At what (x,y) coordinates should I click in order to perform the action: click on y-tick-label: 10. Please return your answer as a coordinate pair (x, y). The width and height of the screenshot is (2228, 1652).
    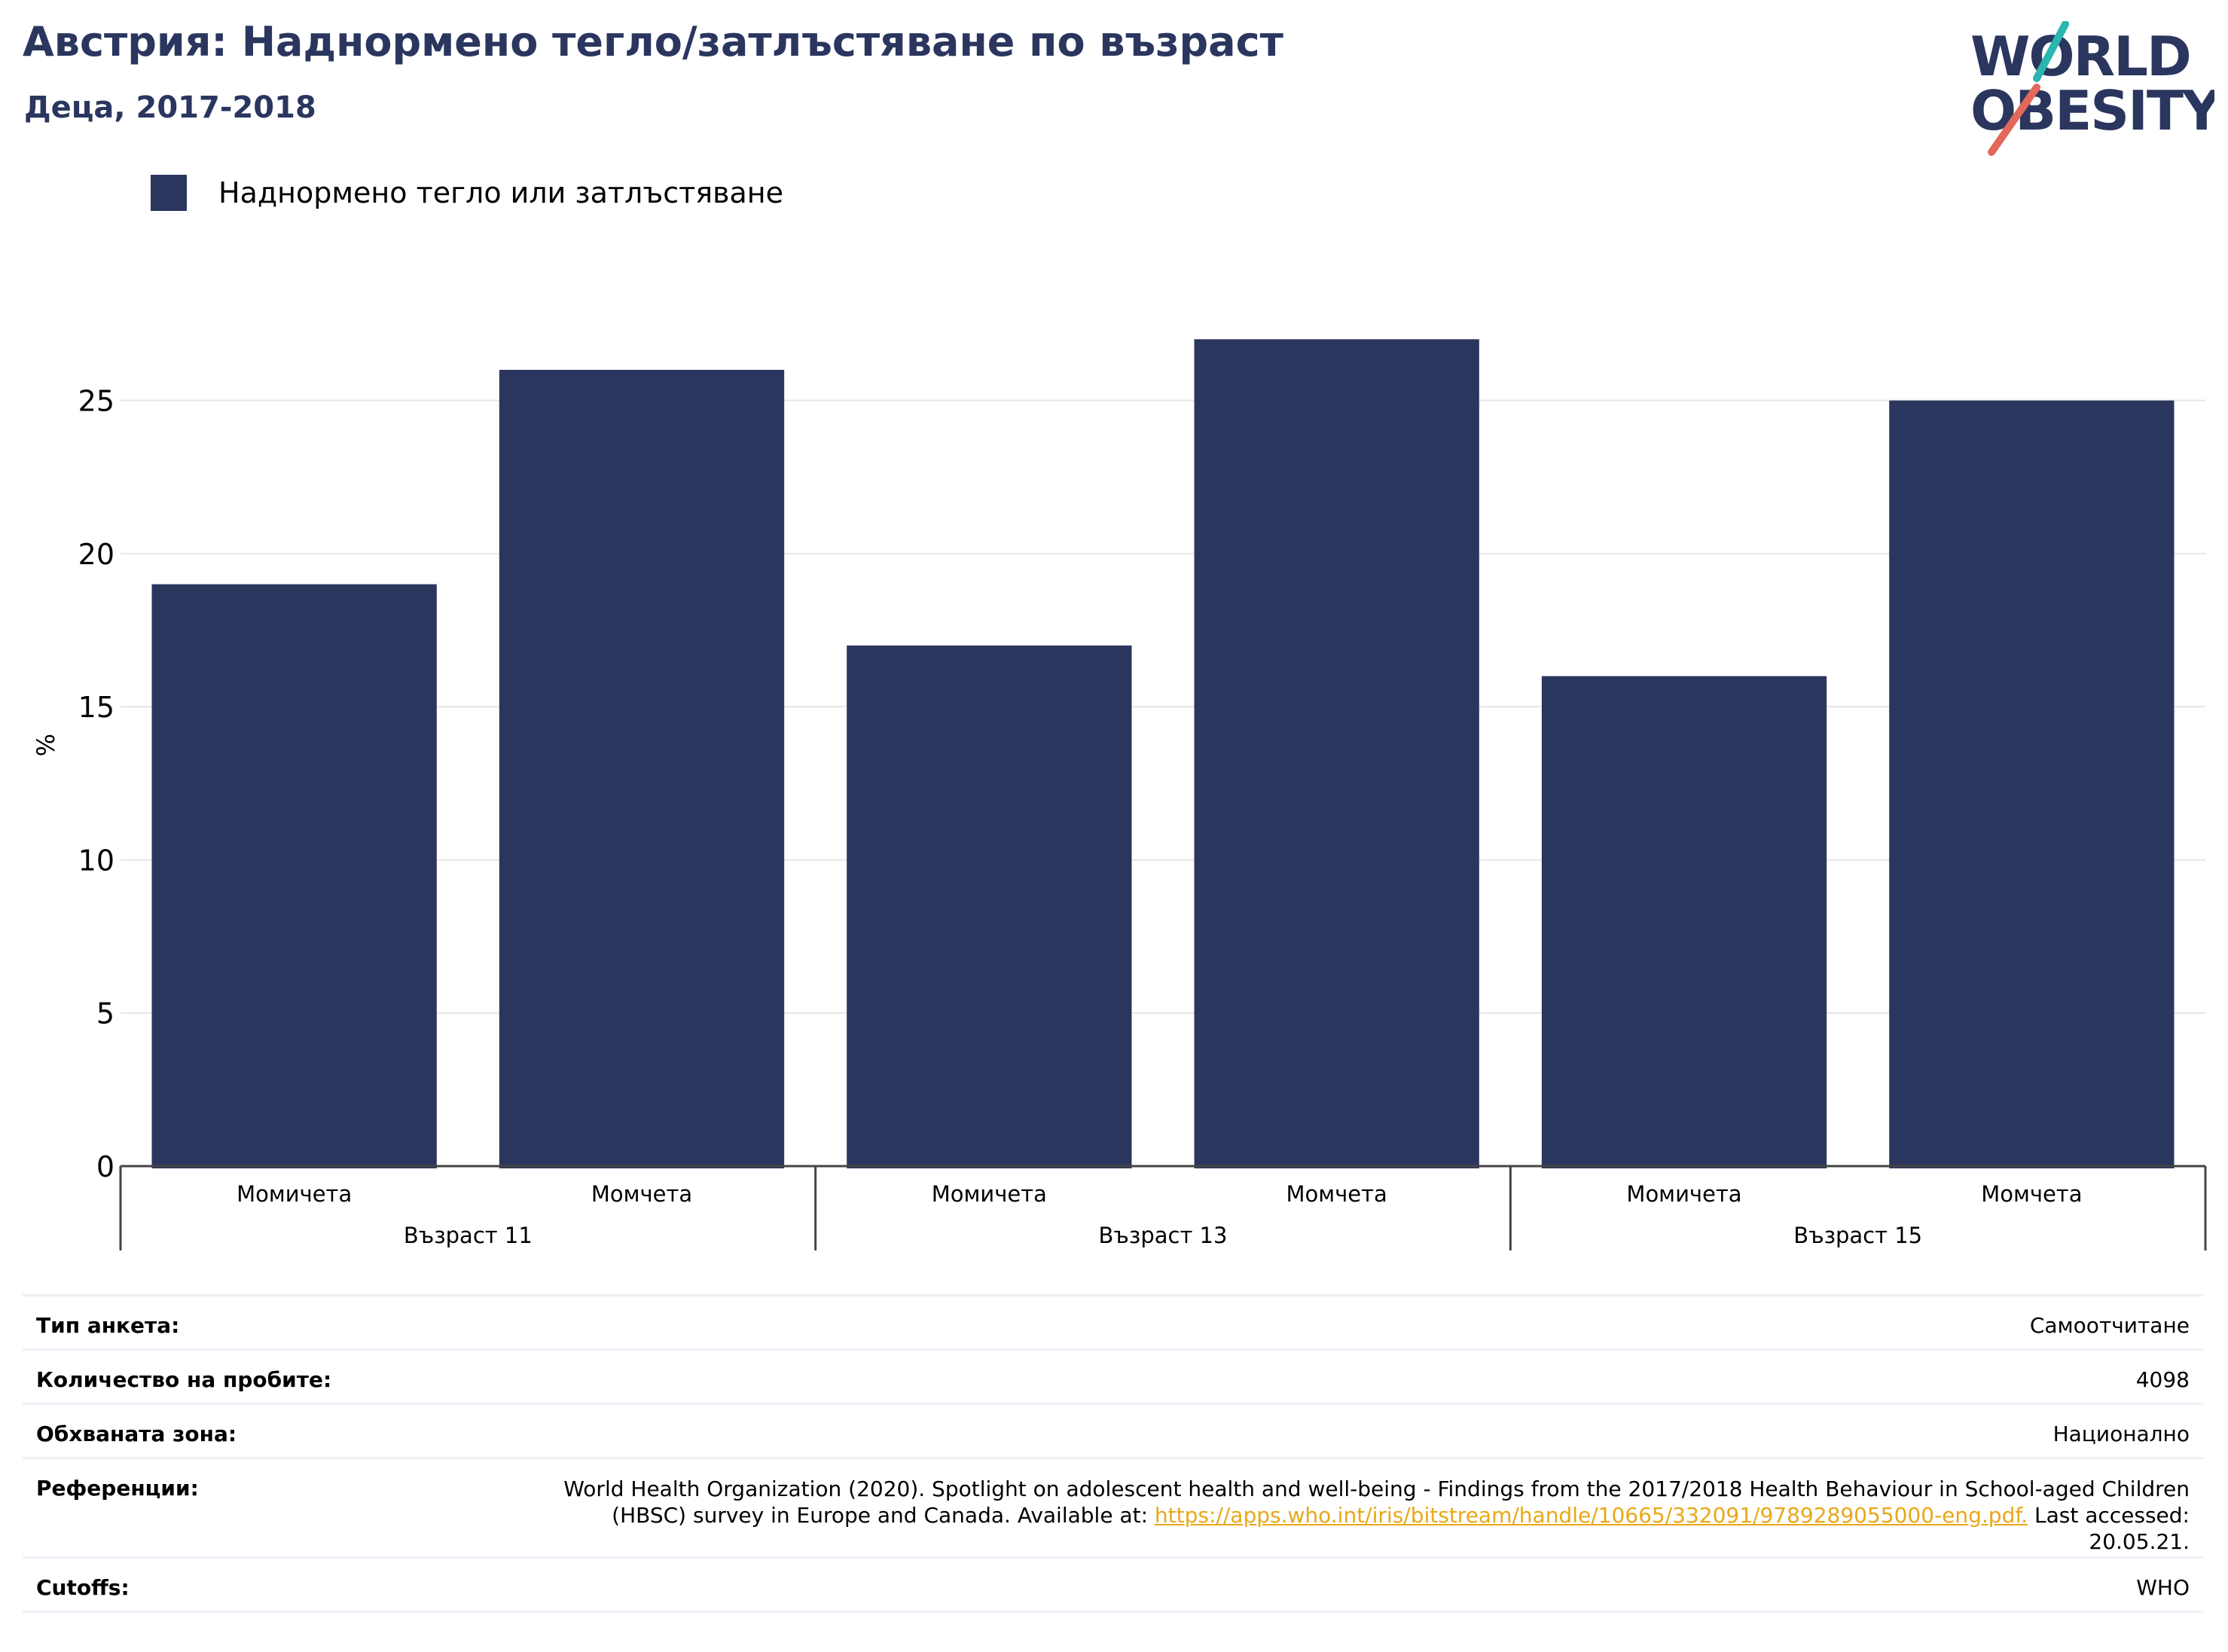
    Looking at the image, I should click on (96, 860).